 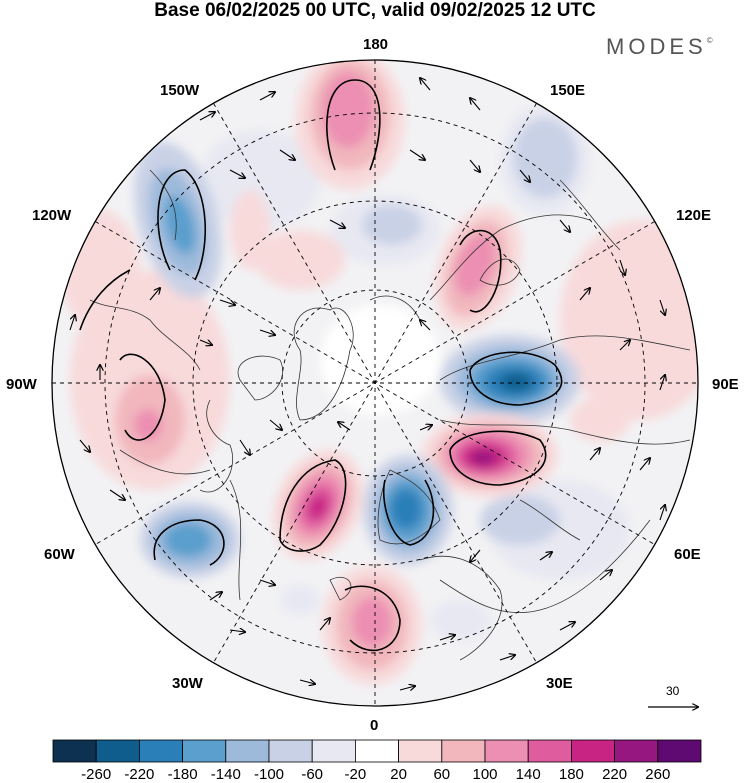 What do you see at coordinates (96, 774) in the screenshot?
I see `colorbar-tick-label: -260` at bounding box center [96, 774].